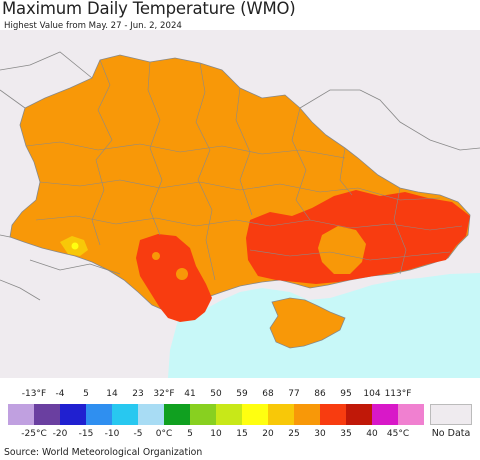 Image resolution: width=480 pixels, height=460 pixels. What do you see at coordinates (451, 433) in the screenshot?
I see `no-data-label: No Data` at bounding box center [451, 433].